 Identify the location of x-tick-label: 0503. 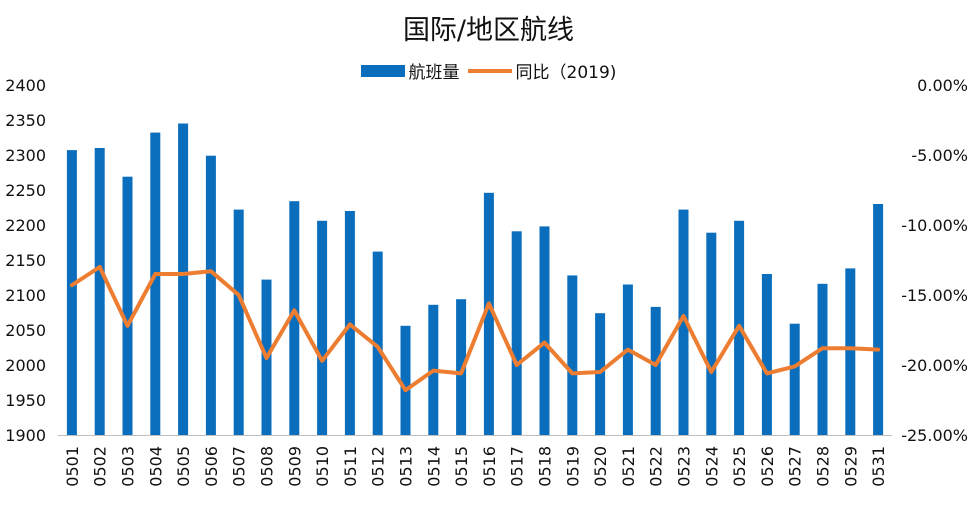
(128, 466).